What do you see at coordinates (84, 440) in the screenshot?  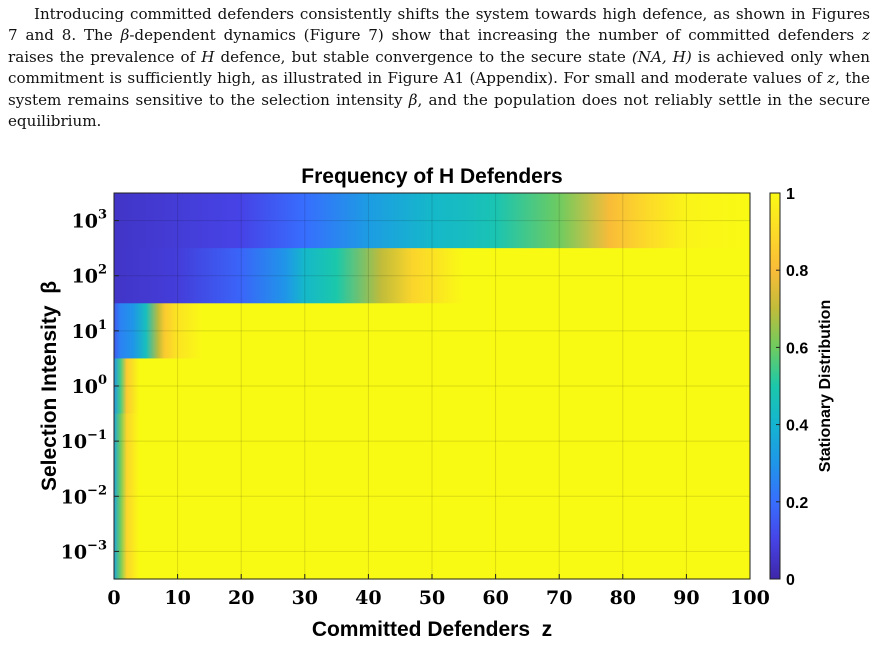 I see `y-tick-label: 10⁻¹` at bounding box center [84, 440].